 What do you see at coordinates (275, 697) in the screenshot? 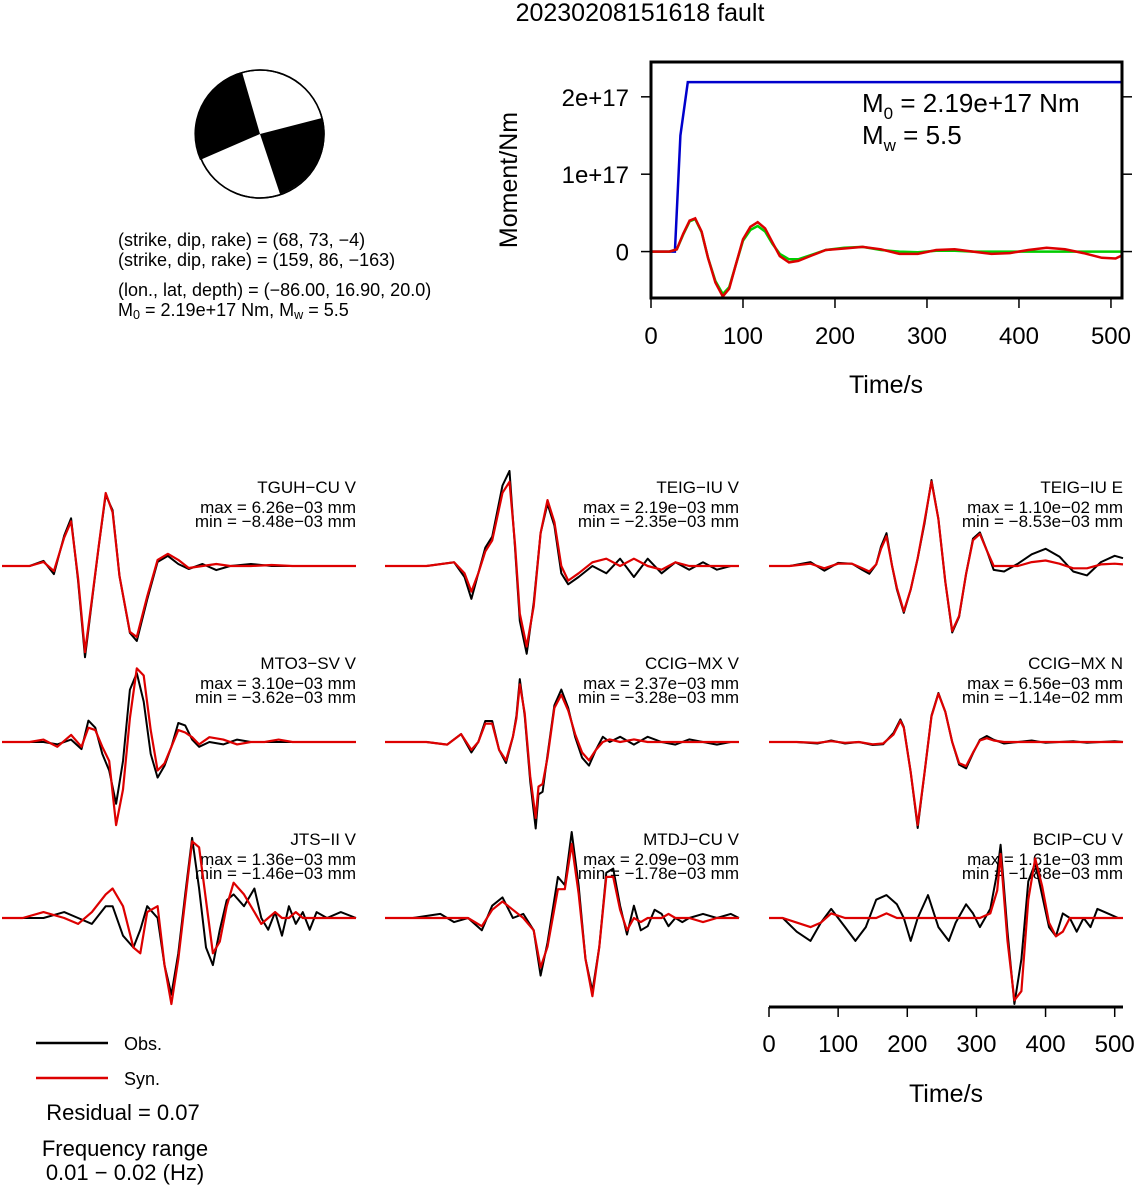
I see `station-min: min = −3.62e−03 mm` at bounding box center [275, 697].